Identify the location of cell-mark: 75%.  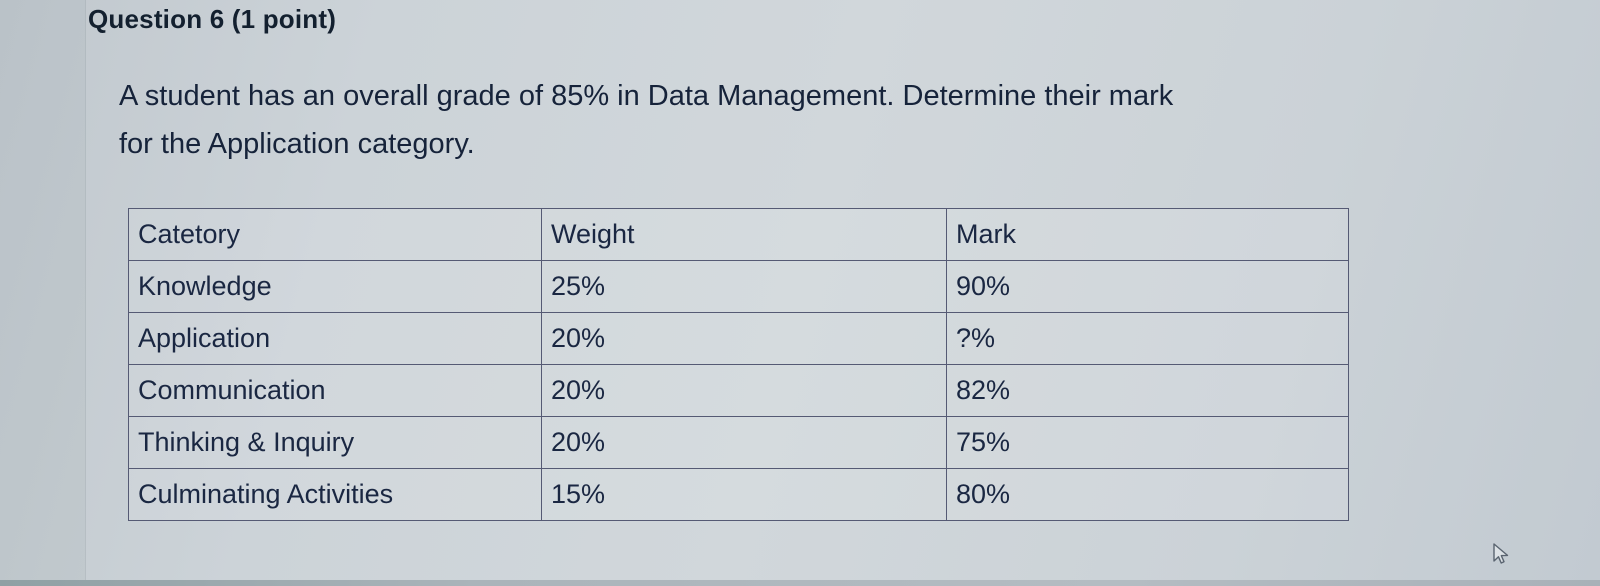
(1147, 442).